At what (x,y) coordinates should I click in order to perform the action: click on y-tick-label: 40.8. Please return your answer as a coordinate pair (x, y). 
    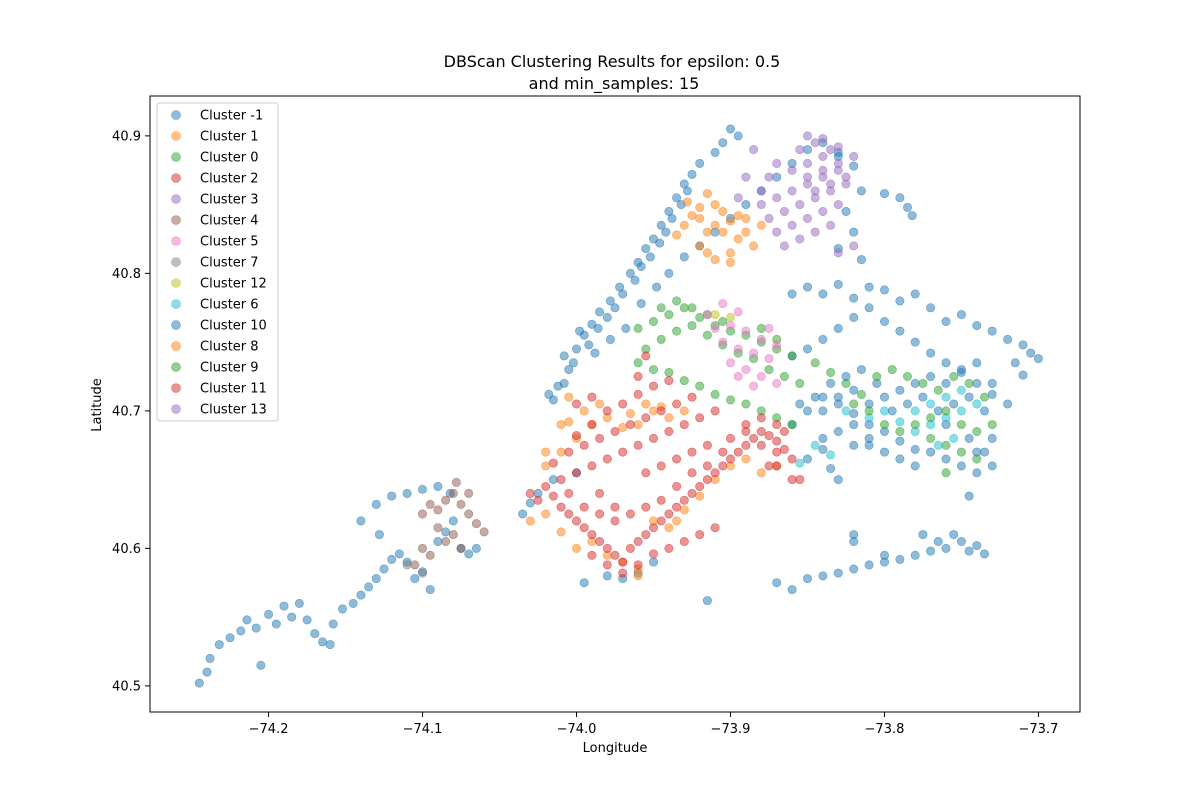
    Looking at the image, I should click on (126, 274).